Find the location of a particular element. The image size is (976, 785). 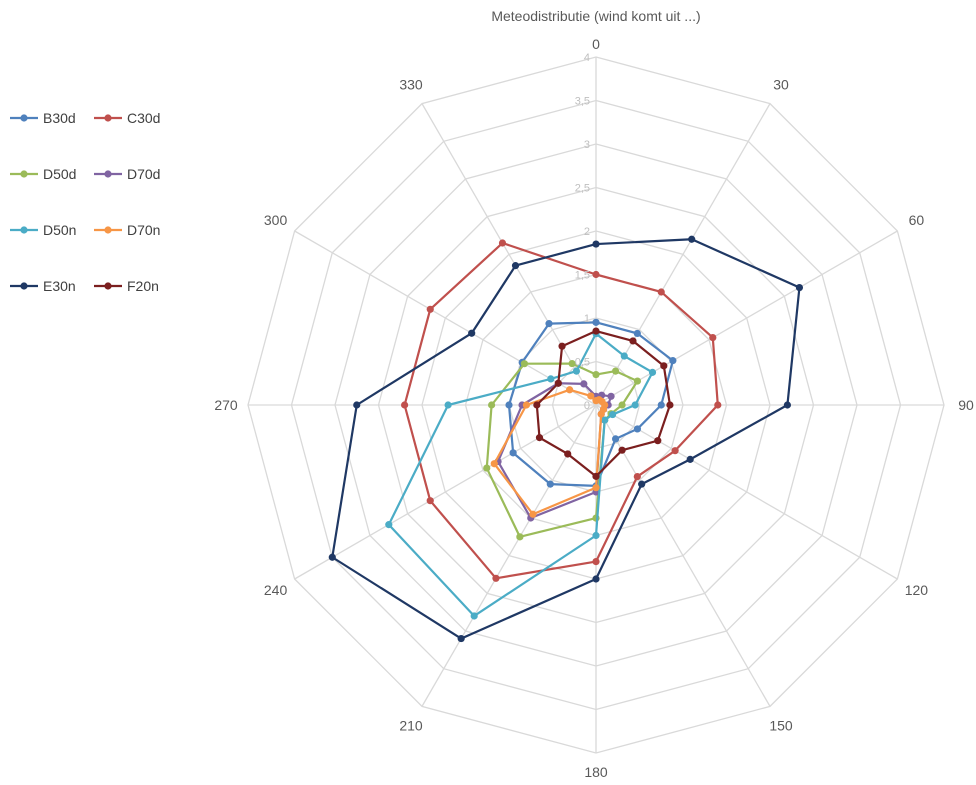

radial-tick-label: 2 is located at coordinates (587, 232).